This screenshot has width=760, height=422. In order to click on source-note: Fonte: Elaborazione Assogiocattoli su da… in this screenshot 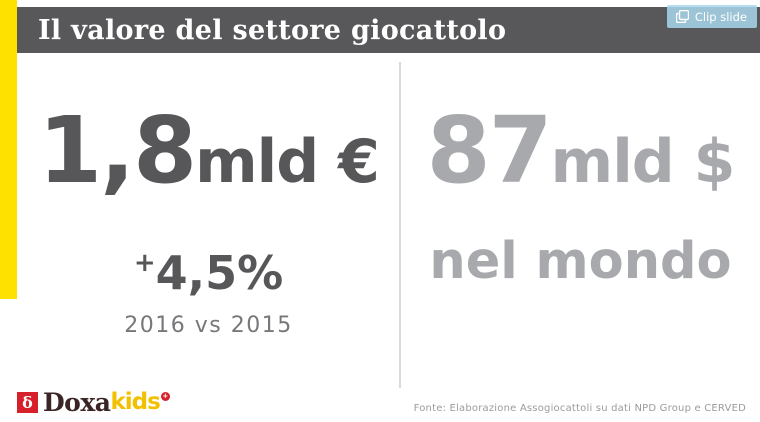, I will do `click(579, 408)`.